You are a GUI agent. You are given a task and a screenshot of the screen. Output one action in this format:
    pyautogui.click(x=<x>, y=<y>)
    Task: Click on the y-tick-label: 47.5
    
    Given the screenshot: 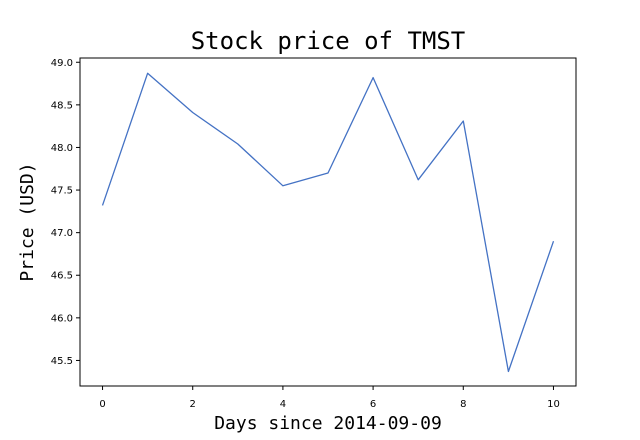 What is the action you would take?
    pyautogui.click(x=62, y=191)
    